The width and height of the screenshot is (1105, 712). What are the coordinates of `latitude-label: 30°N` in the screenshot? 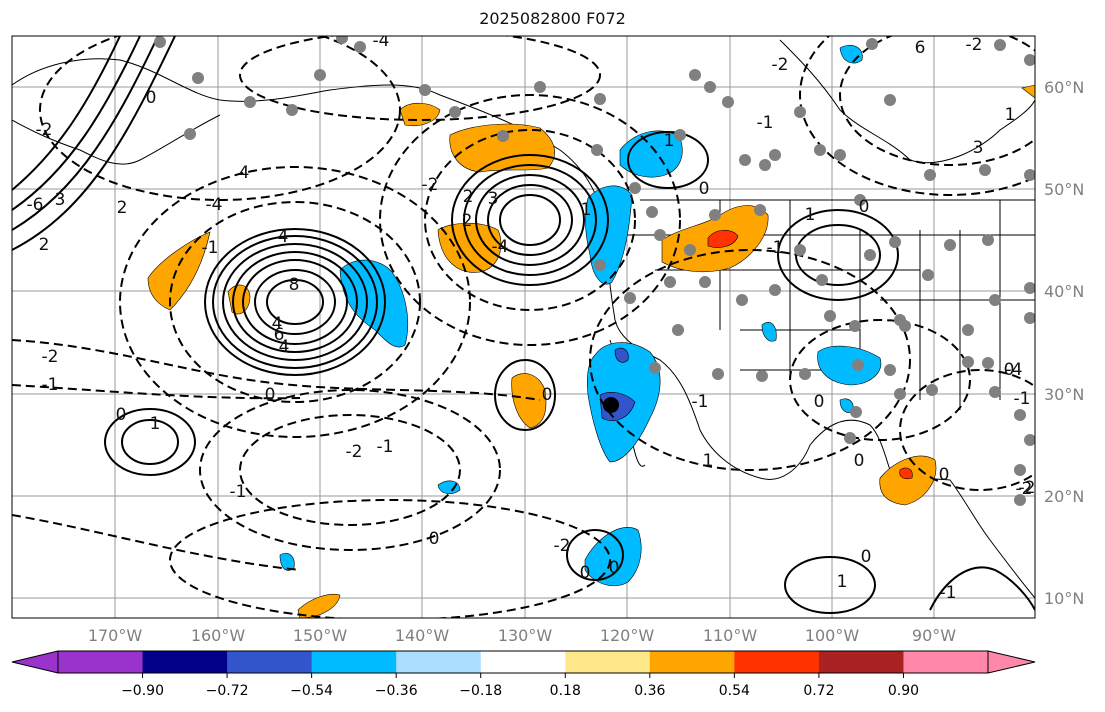 It's located at (1064, 394).